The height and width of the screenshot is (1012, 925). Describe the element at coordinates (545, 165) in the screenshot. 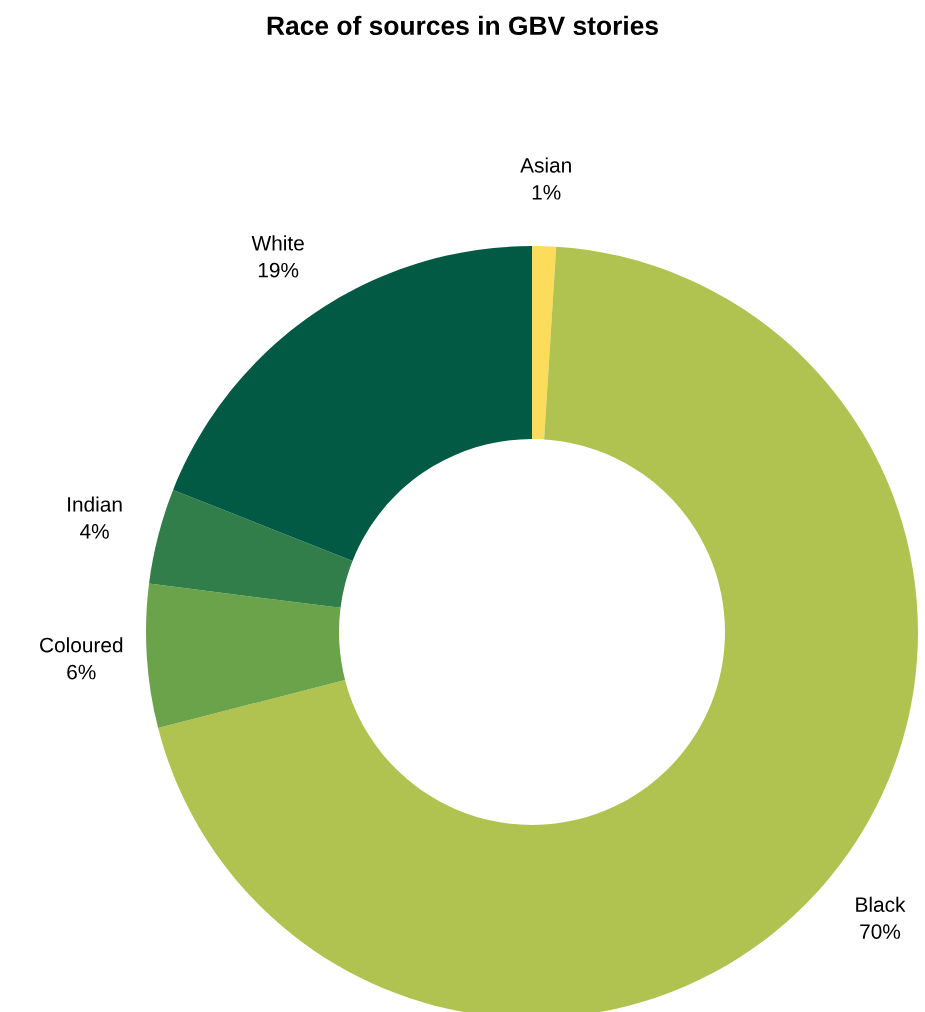

I see `slice-label: Asian` at that location.